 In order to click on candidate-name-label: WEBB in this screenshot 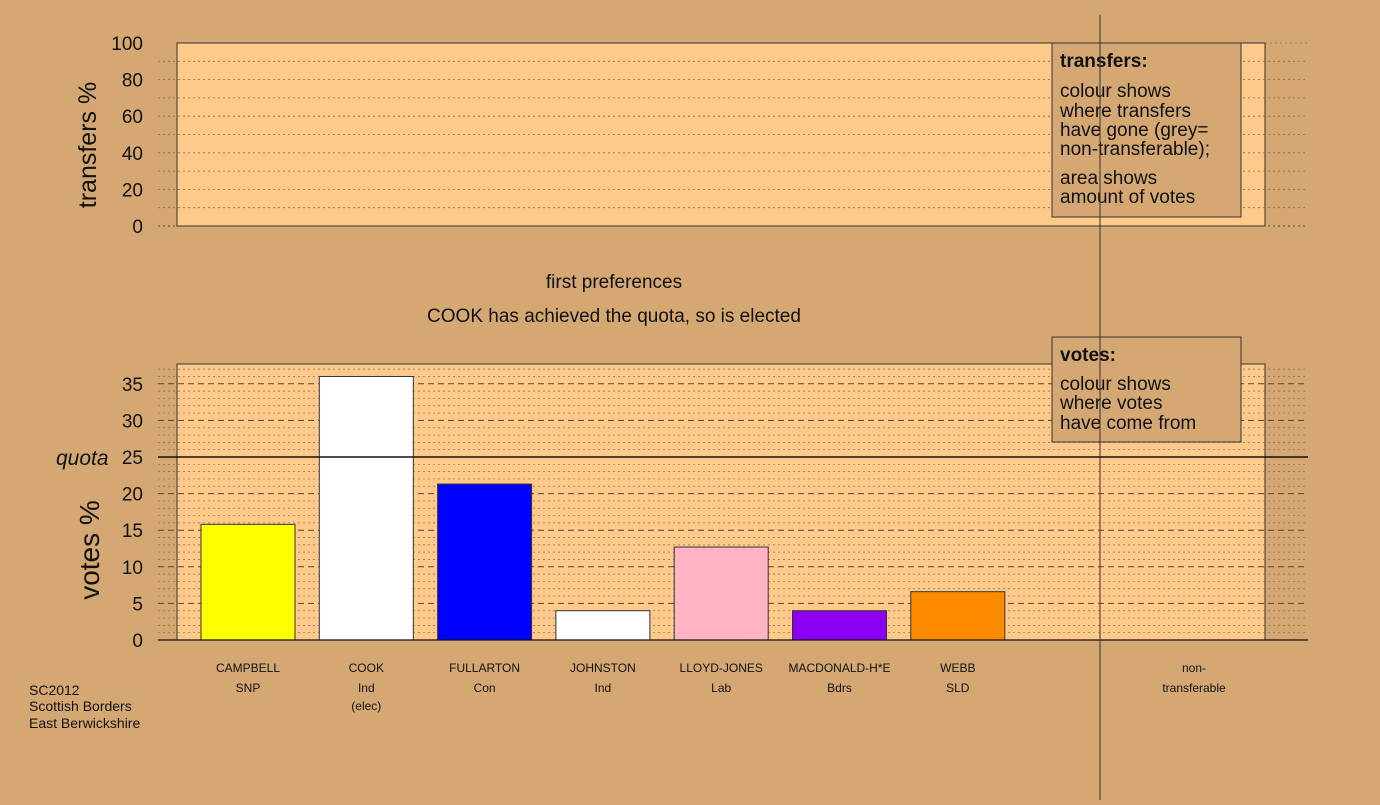, I will do `click(957, 668)`.